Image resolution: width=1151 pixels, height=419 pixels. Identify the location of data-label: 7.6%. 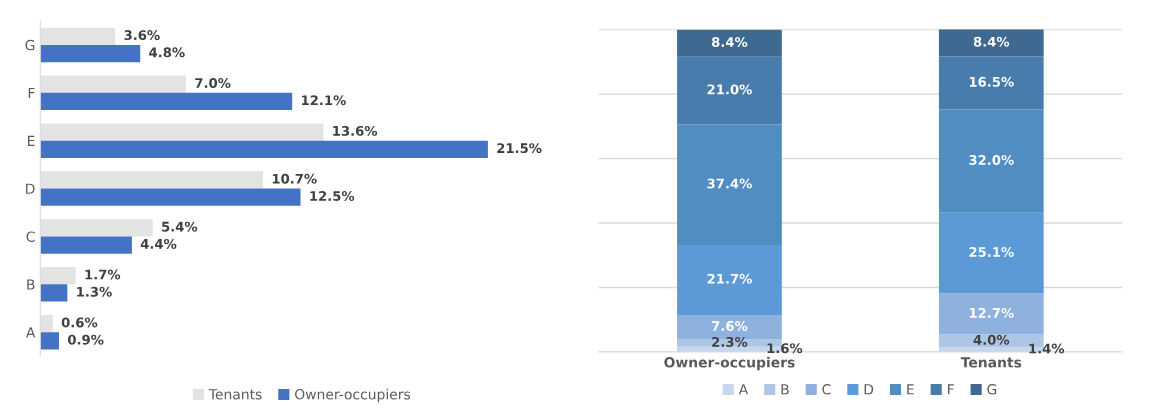
(730, 325).